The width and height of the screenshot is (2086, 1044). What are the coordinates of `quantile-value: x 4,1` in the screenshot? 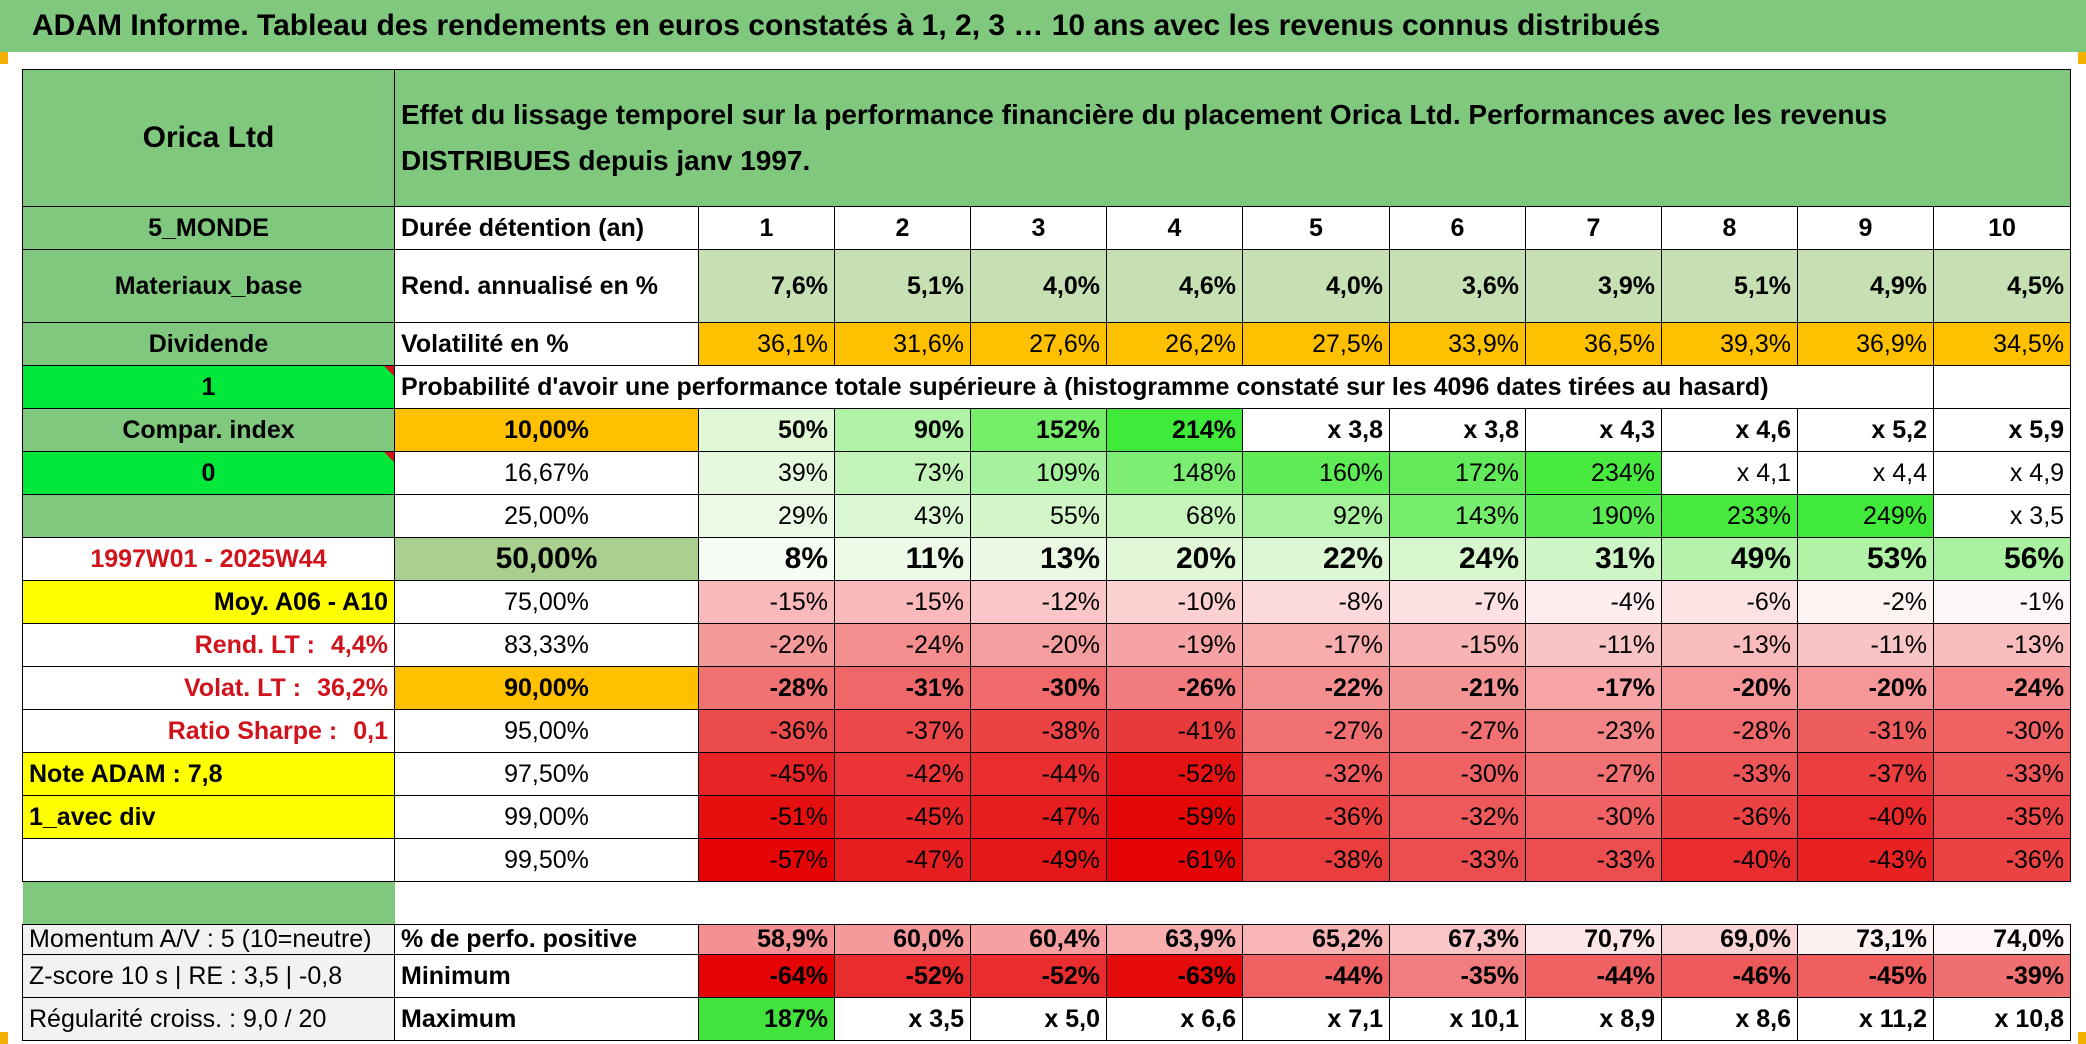 It's located at (1729, 473).